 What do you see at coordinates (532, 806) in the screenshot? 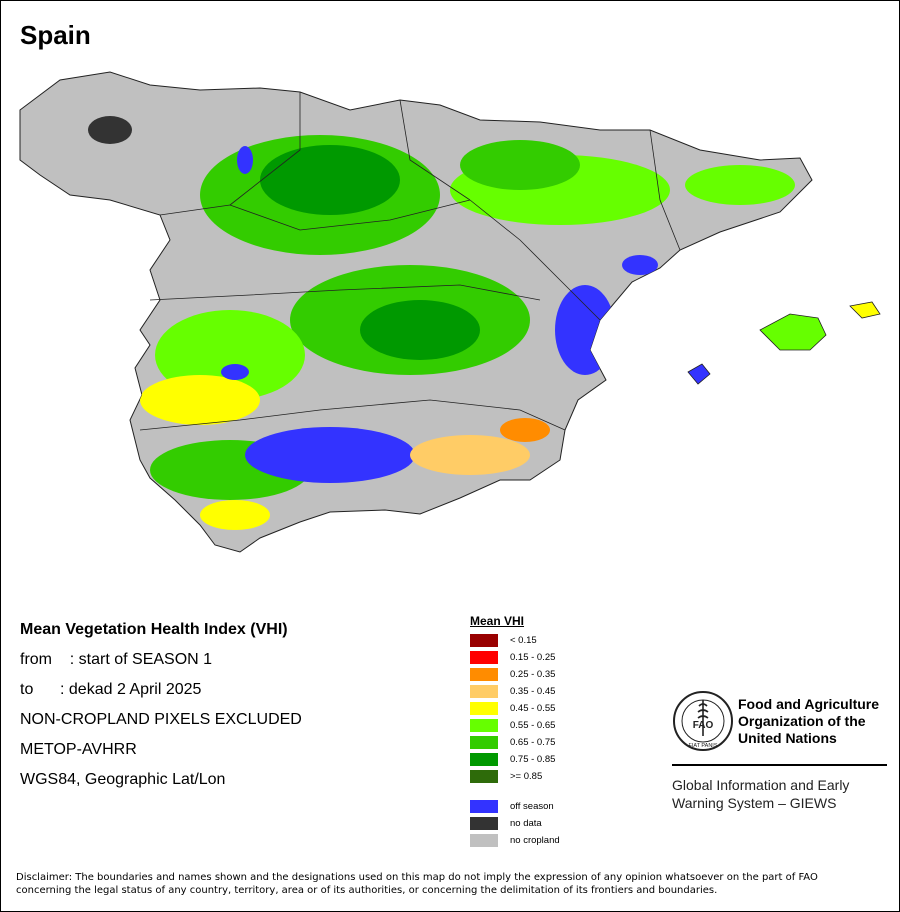
I see `legend-label: off season` at bounding box center [532, 806].